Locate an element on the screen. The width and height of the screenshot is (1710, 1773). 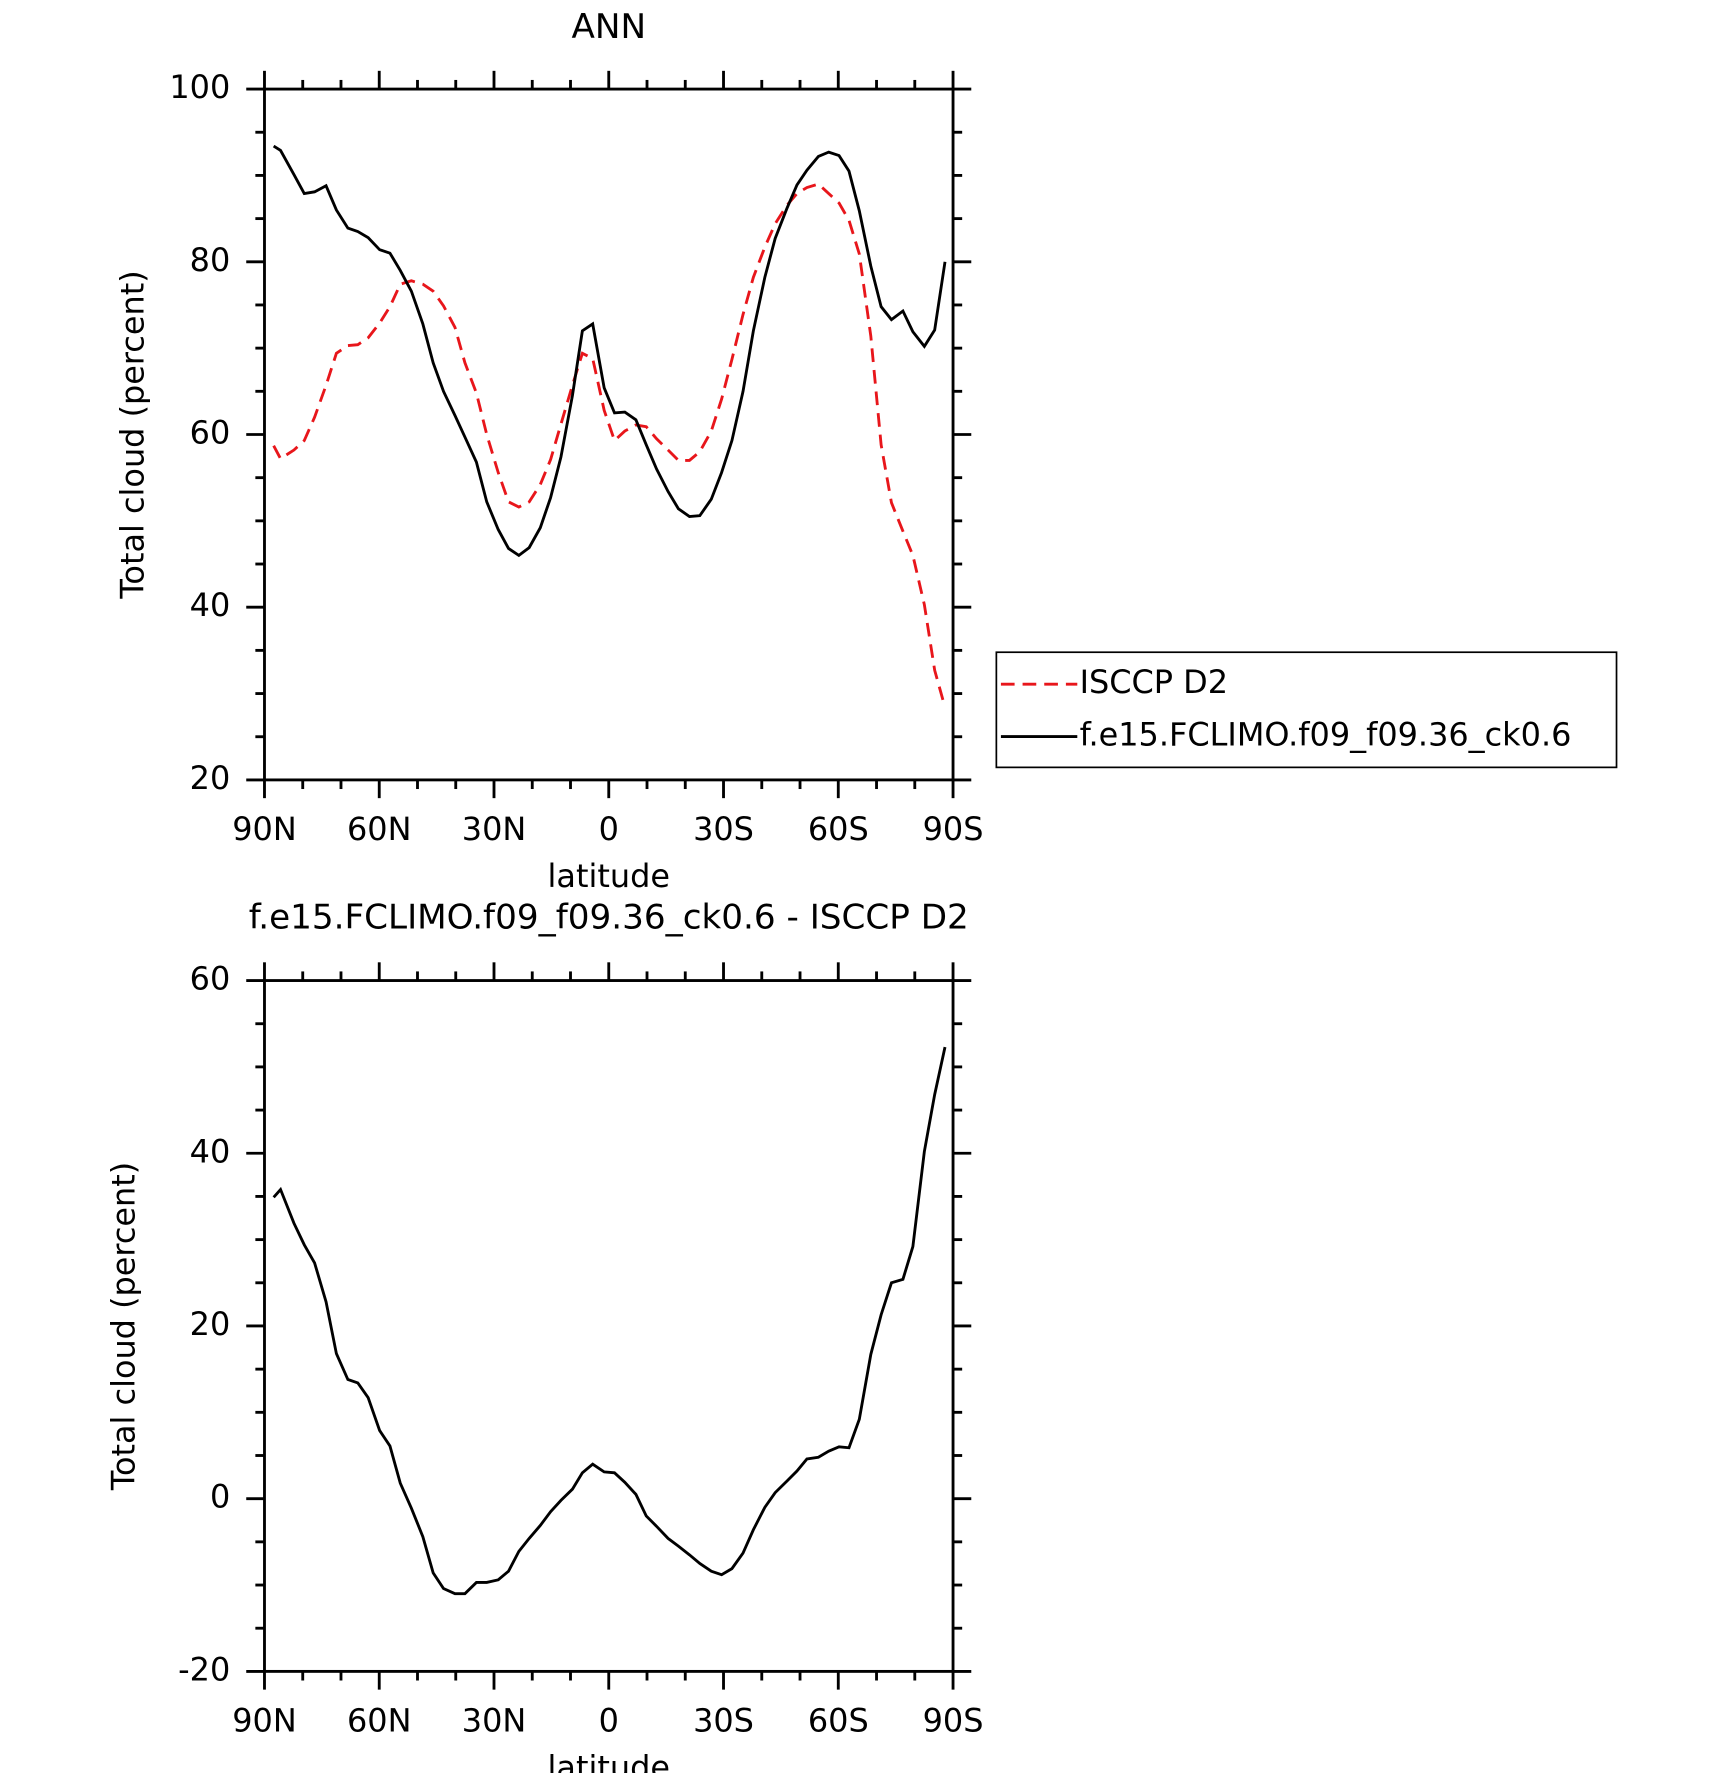
legend-label: ISCCP D2 is located at coordinates (1154, 682).